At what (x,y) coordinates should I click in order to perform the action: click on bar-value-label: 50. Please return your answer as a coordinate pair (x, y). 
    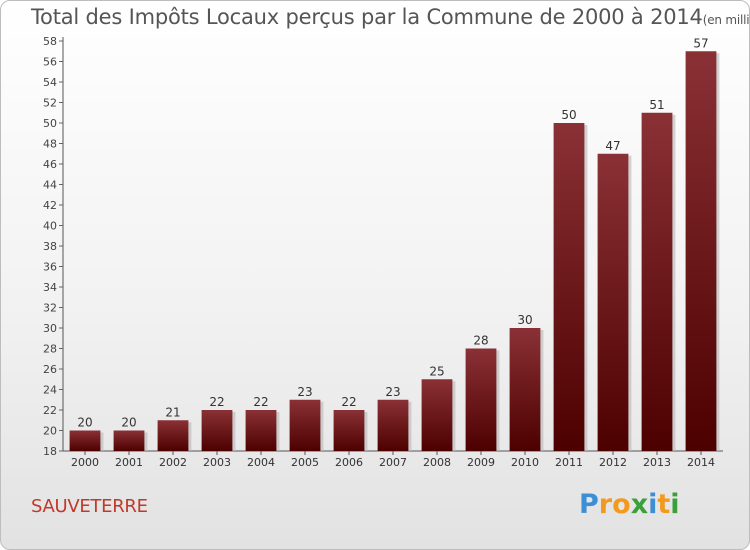
    Looking at the image, I should click on (568, 115).